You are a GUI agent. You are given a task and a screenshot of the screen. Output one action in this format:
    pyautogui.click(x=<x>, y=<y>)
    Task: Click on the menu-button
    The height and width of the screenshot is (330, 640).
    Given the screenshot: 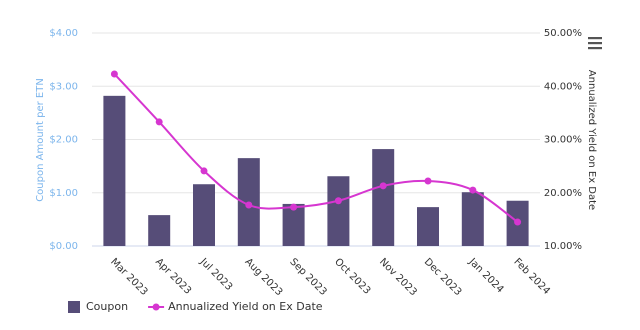 What is the action you would take?
    pyautogui.click(x=595, y=43)
    